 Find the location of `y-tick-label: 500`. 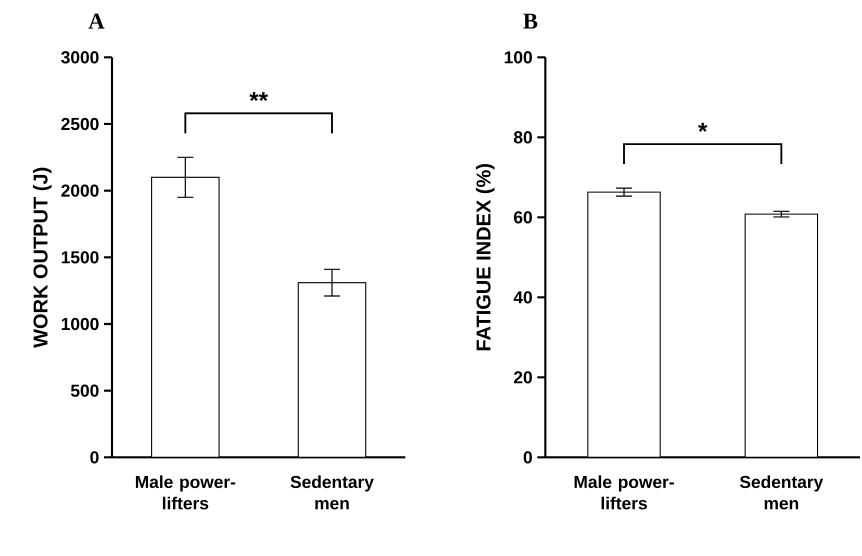

y-tick-label: 500 is located at coordinates (84, 390).